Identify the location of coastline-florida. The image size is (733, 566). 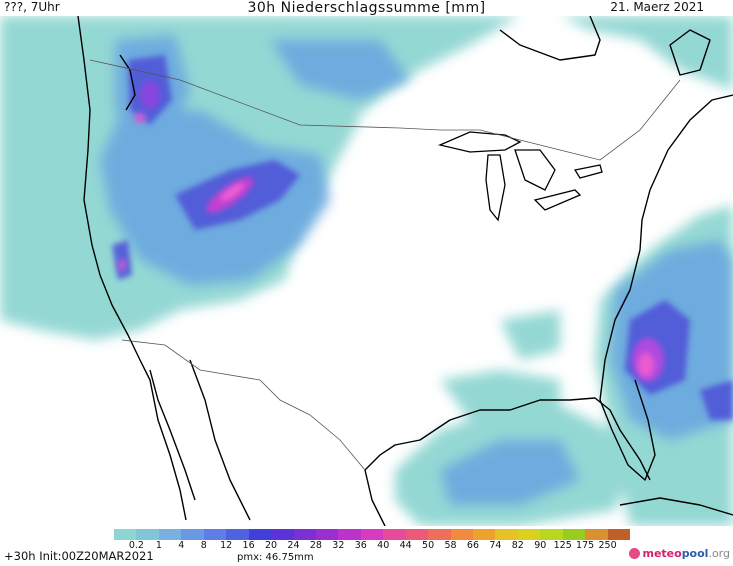
(627, 430).